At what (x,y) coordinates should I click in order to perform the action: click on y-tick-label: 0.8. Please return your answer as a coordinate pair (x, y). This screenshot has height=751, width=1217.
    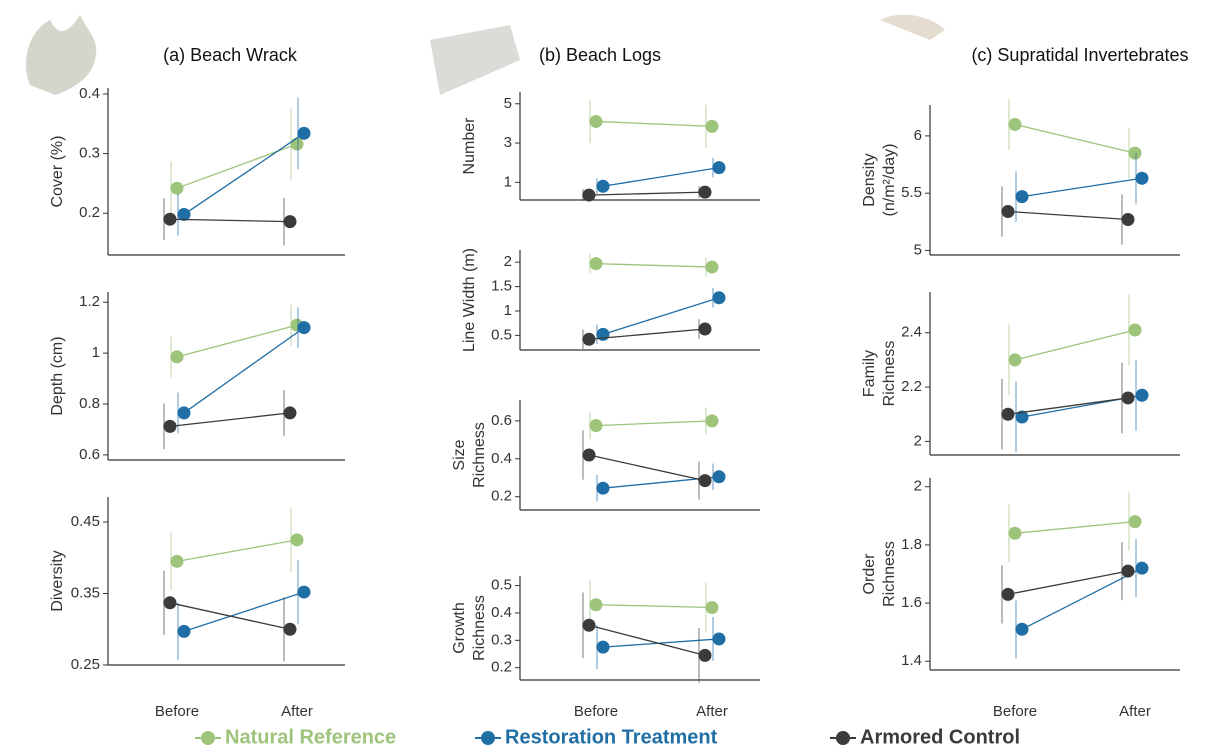
    Looking at the image, I should click on (89, 403).